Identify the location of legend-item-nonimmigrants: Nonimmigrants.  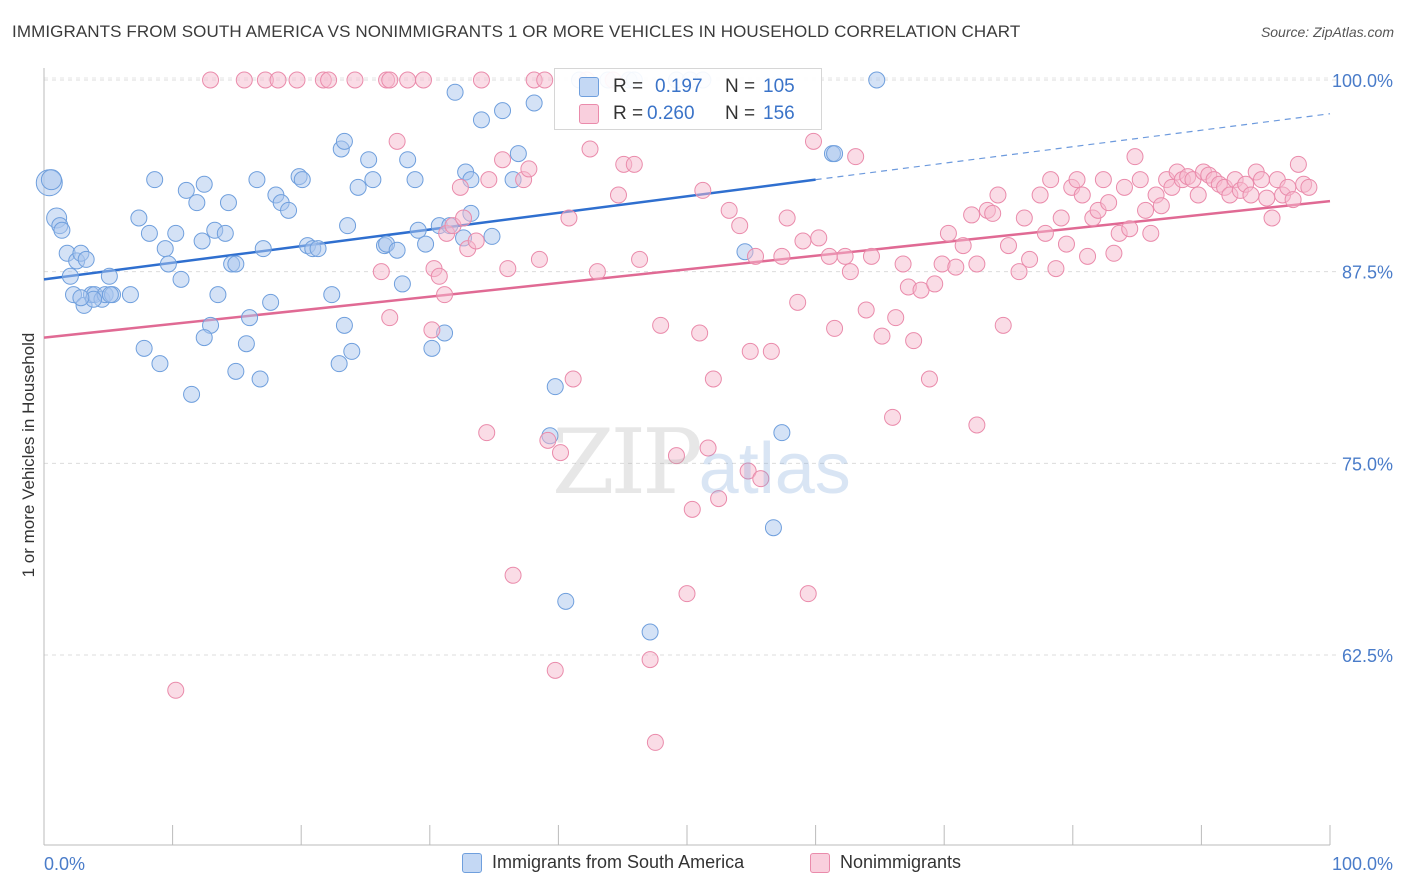
(885, 862).